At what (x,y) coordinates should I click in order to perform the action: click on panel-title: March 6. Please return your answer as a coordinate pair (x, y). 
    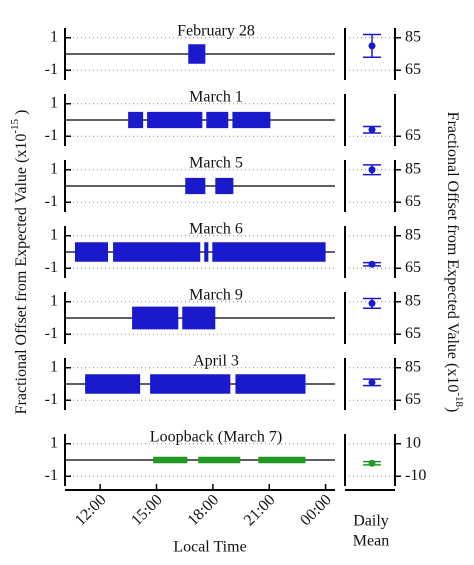
    Looking at the image, I should click on (216, 229).